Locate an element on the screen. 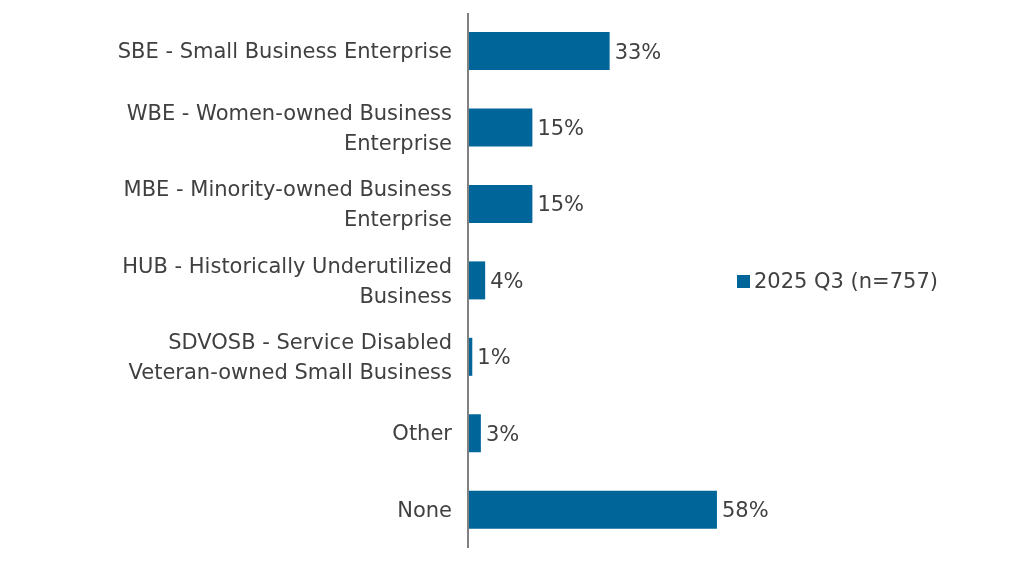 This screenshot has height=563, width=1018. y-tick-label: HUB - Historically Underutilized Business is located at coordinates (287, 280).